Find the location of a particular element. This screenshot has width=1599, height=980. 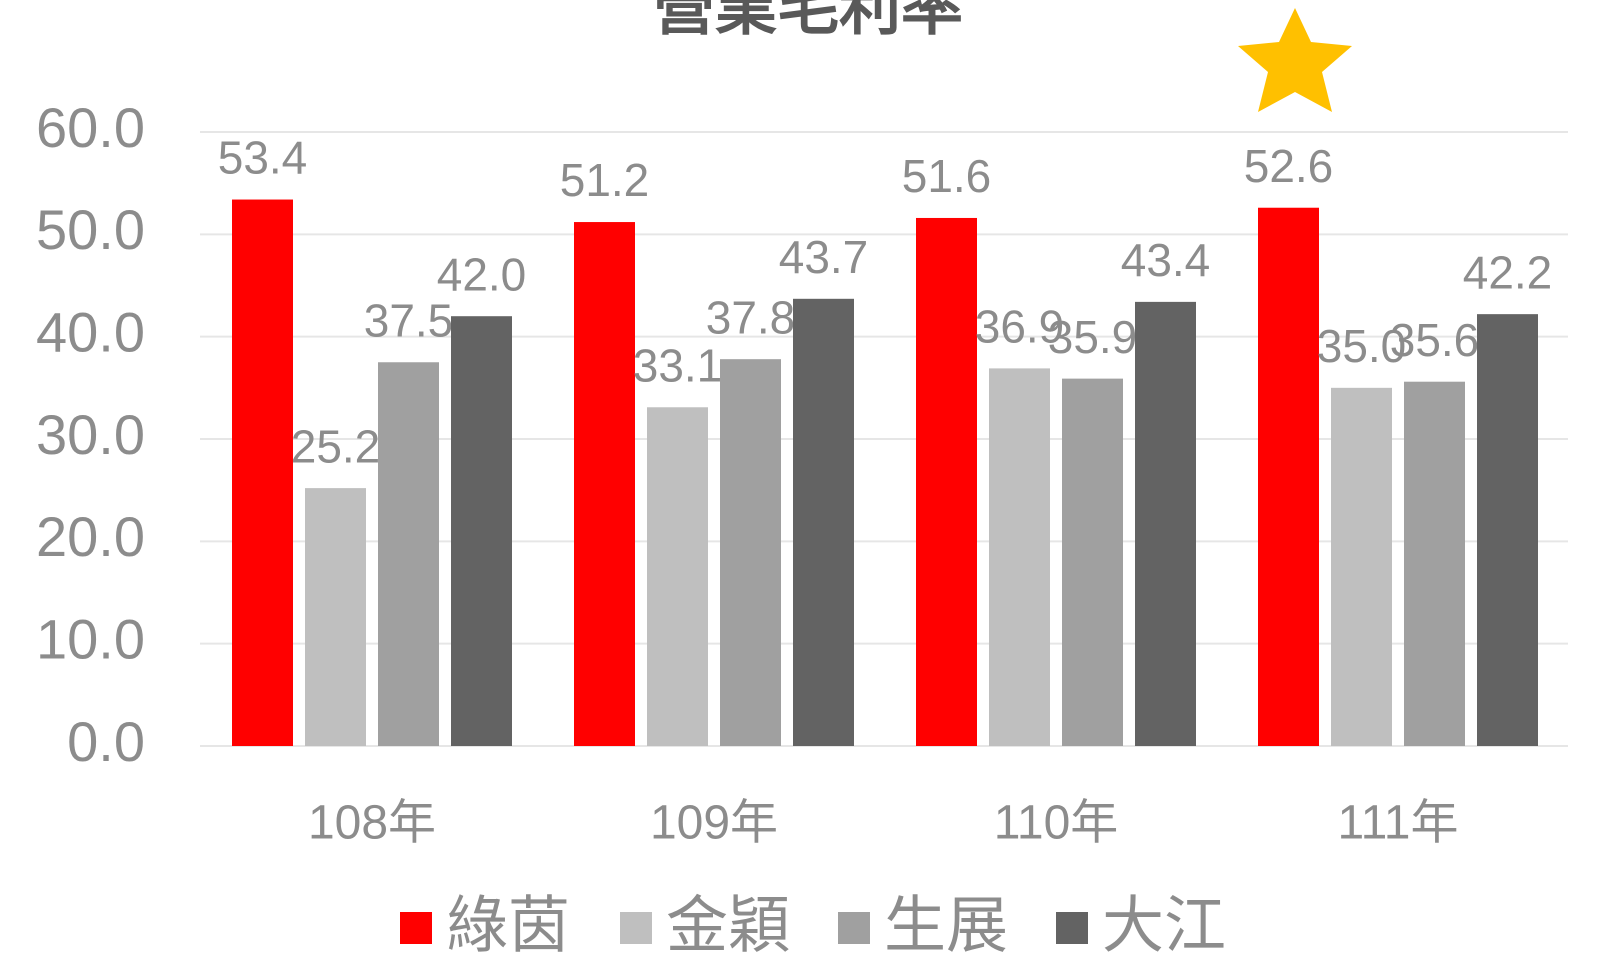

x-tick-label: 111年 is located at coordinates (1398, 823).